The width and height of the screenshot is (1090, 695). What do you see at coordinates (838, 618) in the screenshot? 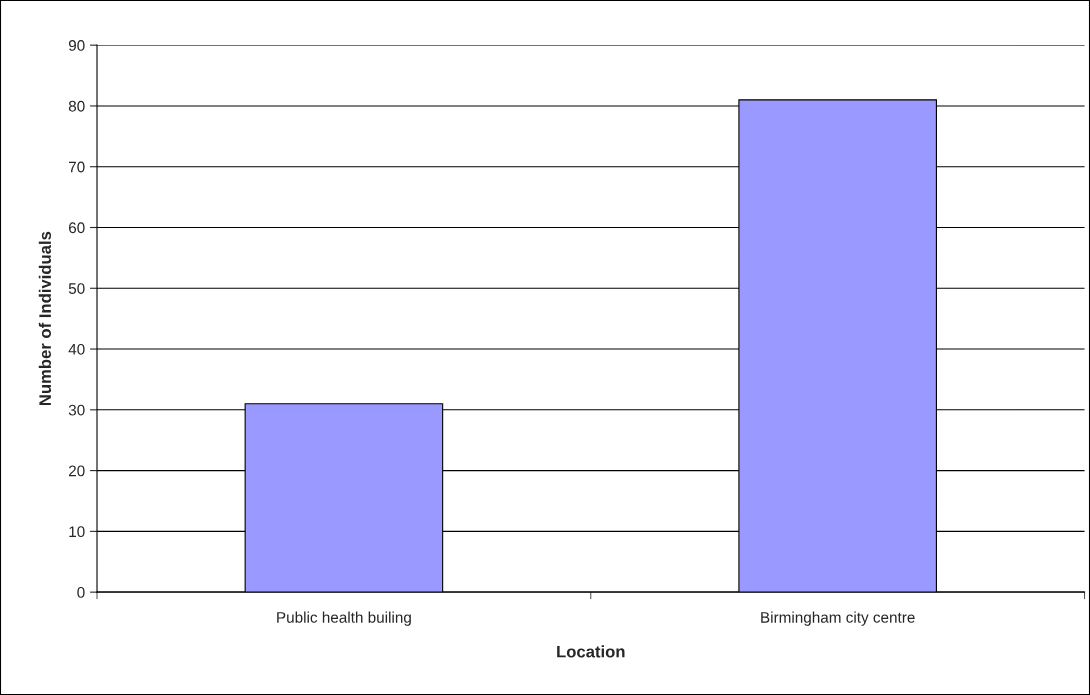
I see `x-tick-label: Birmingham city centre` at bounding box center [838, 618].